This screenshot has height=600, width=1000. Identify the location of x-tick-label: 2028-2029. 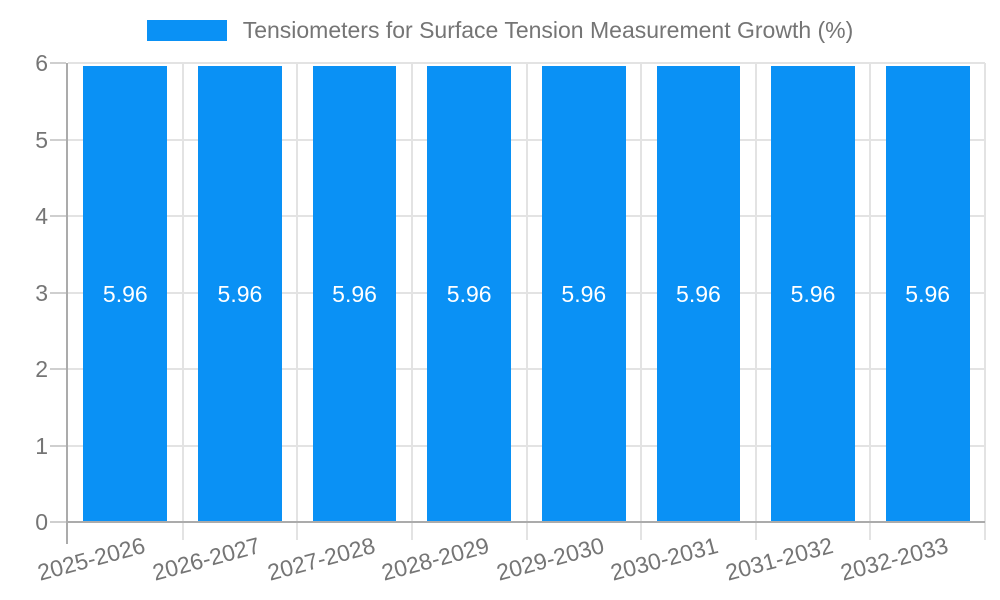
(435, 559).